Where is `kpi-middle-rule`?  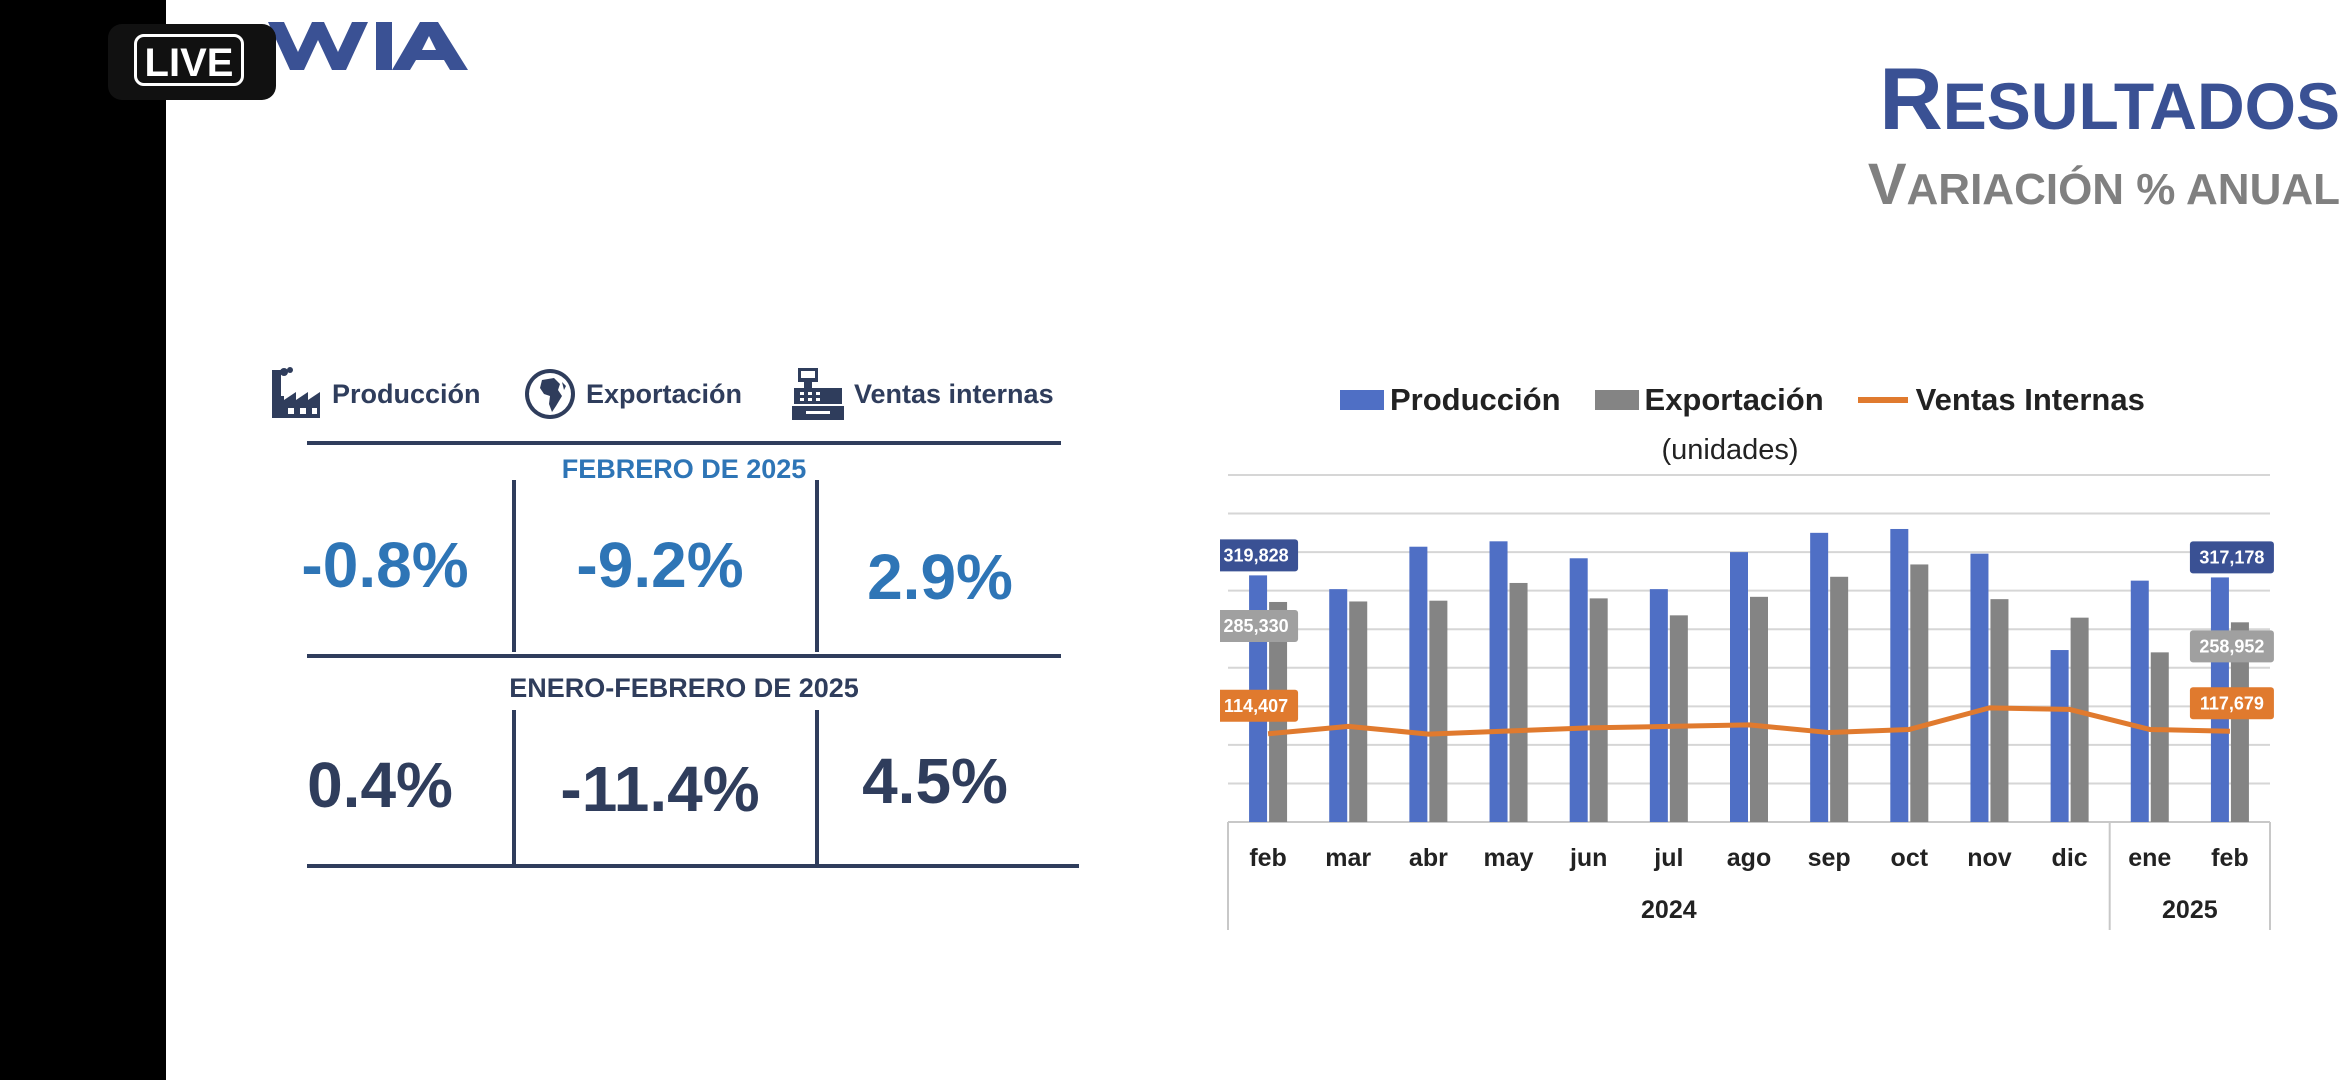 kpi-middle-rule is located at coordinates (684, 656).